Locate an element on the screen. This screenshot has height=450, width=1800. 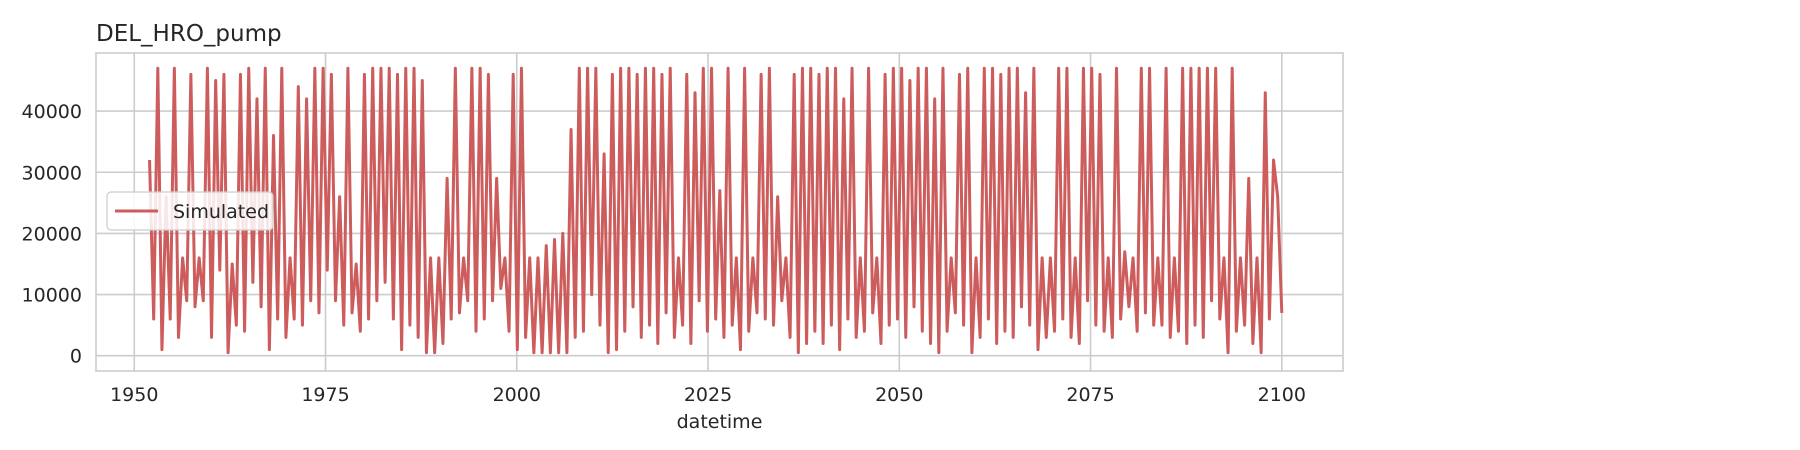
y-tick-labels: 0 10000 20000 30000 40000 is located at coordinates (52, 234).